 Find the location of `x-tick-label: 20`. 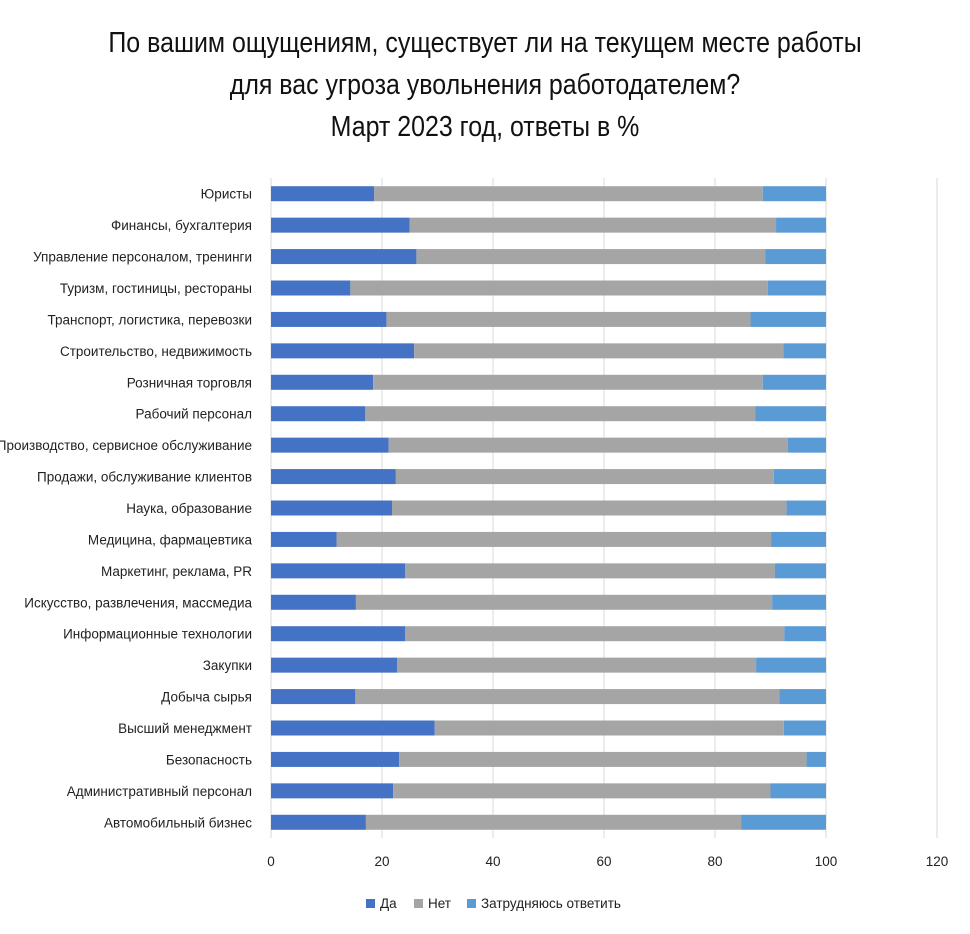

x-tick-label: 20 is located at coordinates (381, 861).